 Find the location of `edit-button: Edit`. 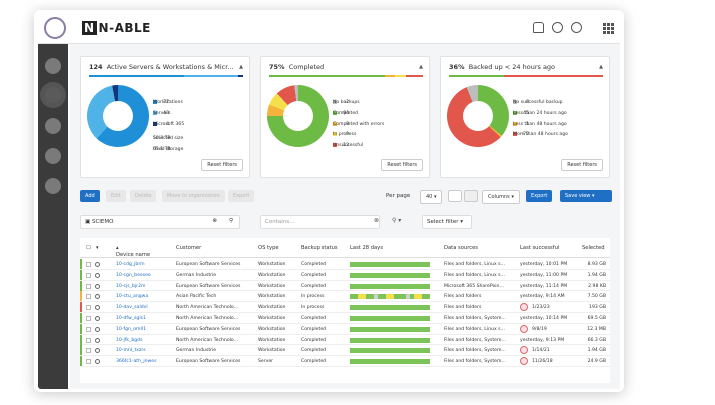

edit-button: Edit is located at coordinates (116, 196).